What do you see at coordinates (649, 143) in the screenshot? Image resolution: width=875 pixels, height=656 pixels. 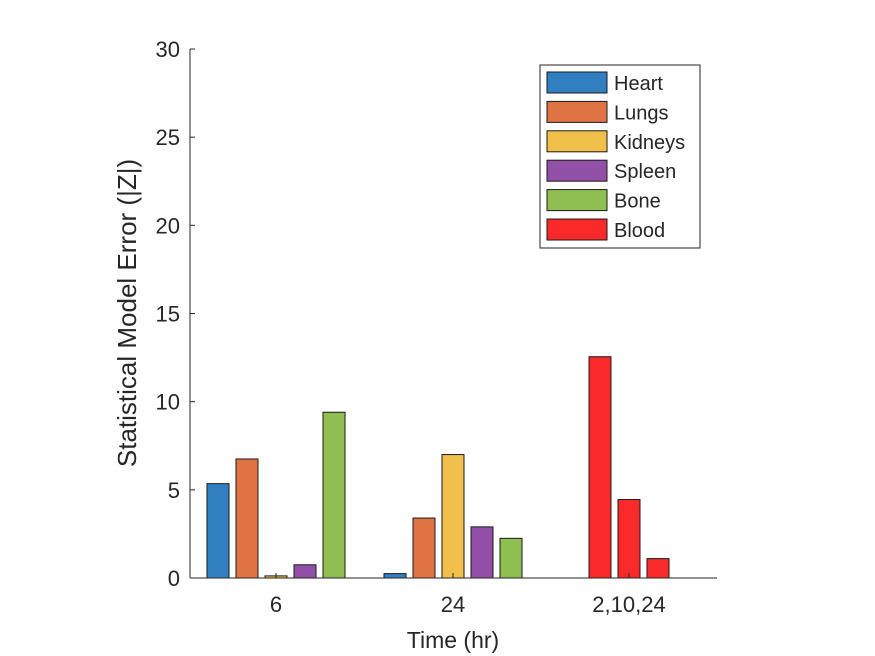 I see `legend-label-kidneys: Kidneys` at bounding box center [649, 143].